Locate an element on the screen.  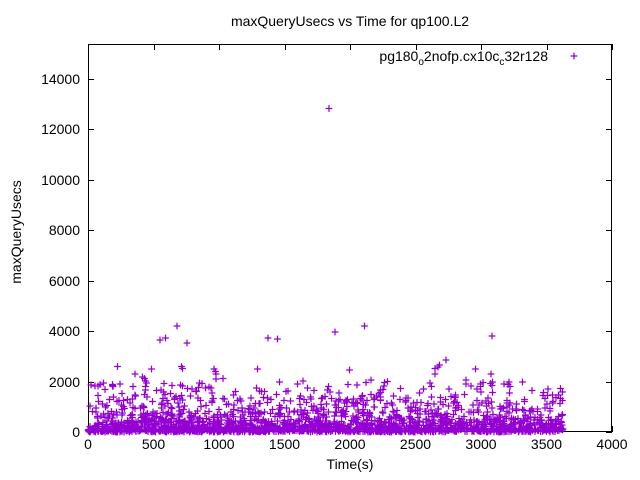
legend-text-subscript: c is located at coordinates (502, 62).